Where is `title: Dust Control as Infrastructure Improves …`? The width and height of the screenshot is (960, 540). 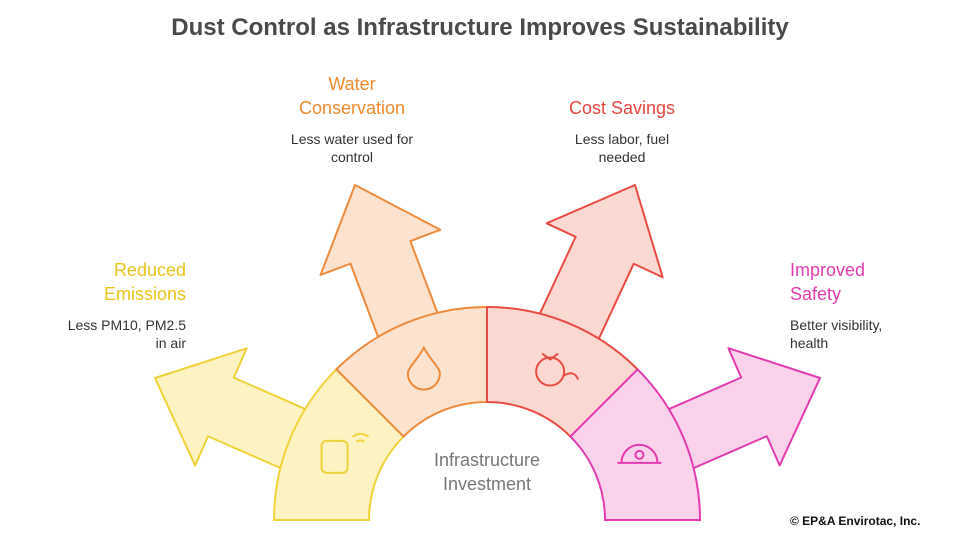 title: Dust Control as Infrastructure Improves … is located at coordinates (480, 27).